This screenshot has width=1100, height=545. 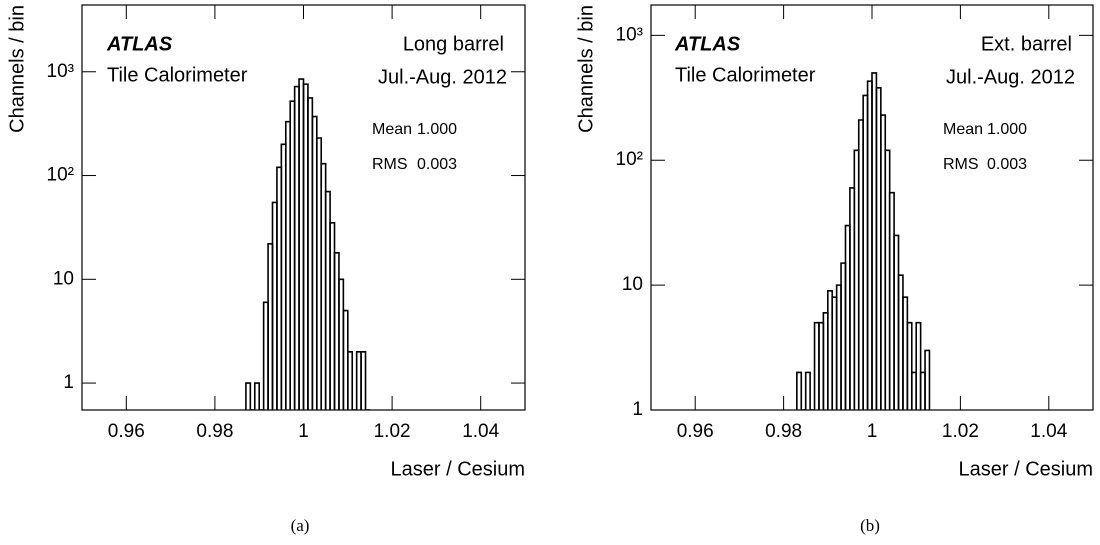 I want to click on caption: (b), so click(x=870, y=525).